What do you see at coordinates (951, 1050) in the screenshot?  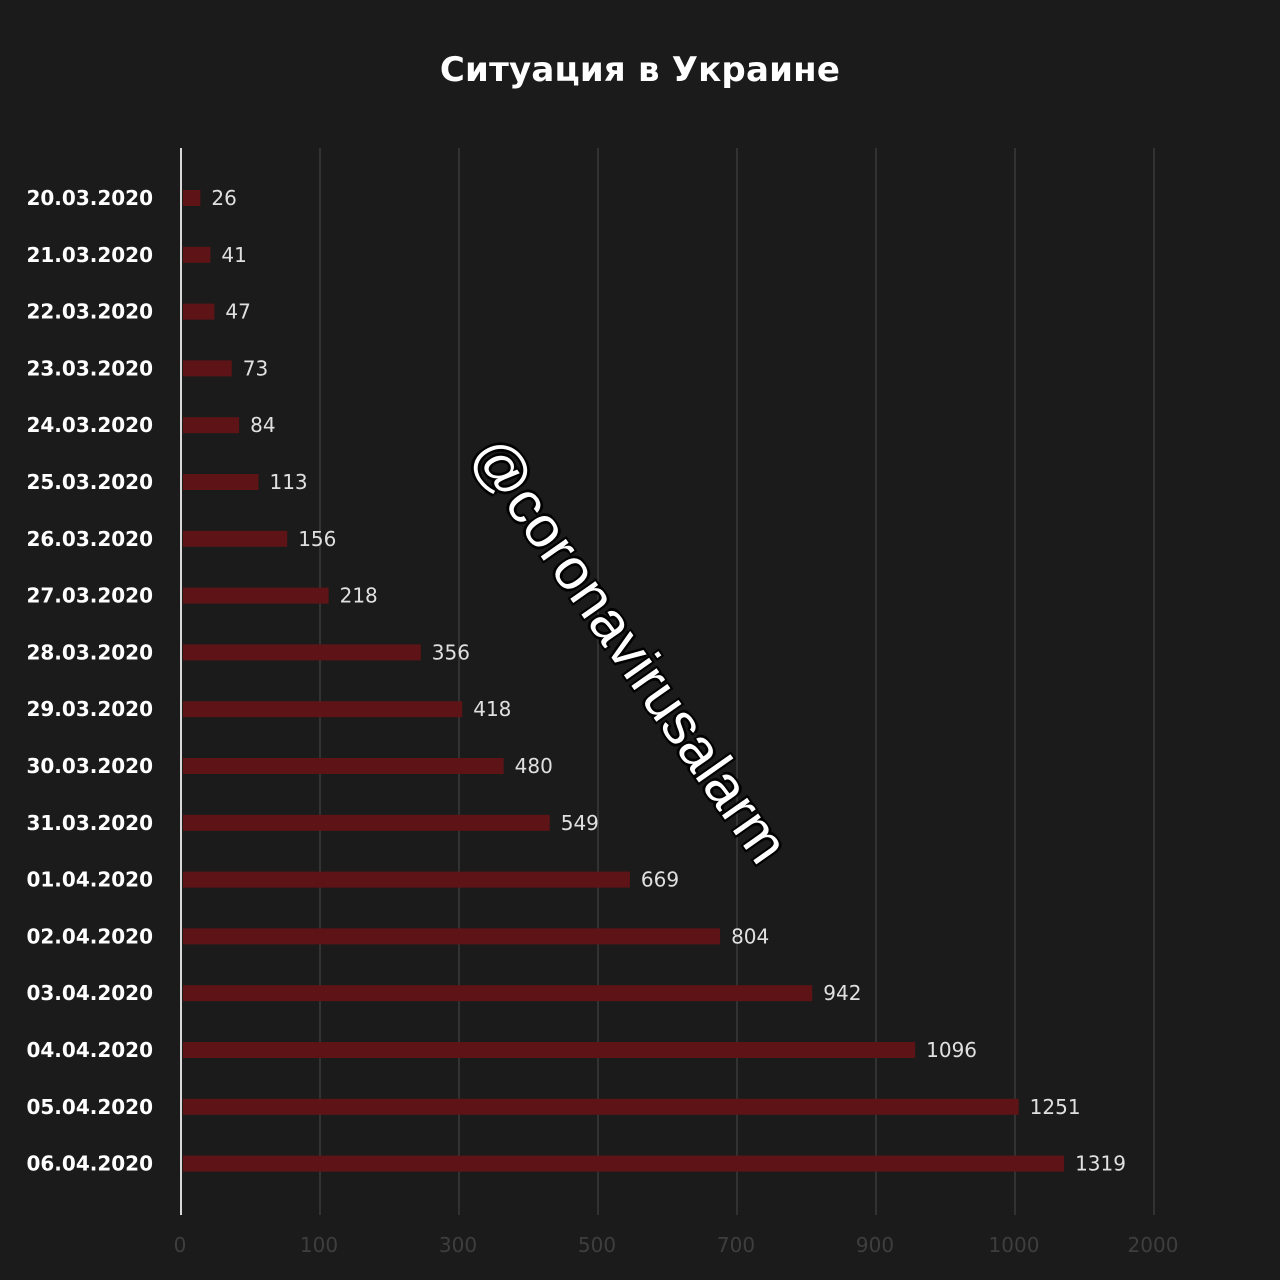 I see `value-label: 1096` at bounding box center [951, 1050].